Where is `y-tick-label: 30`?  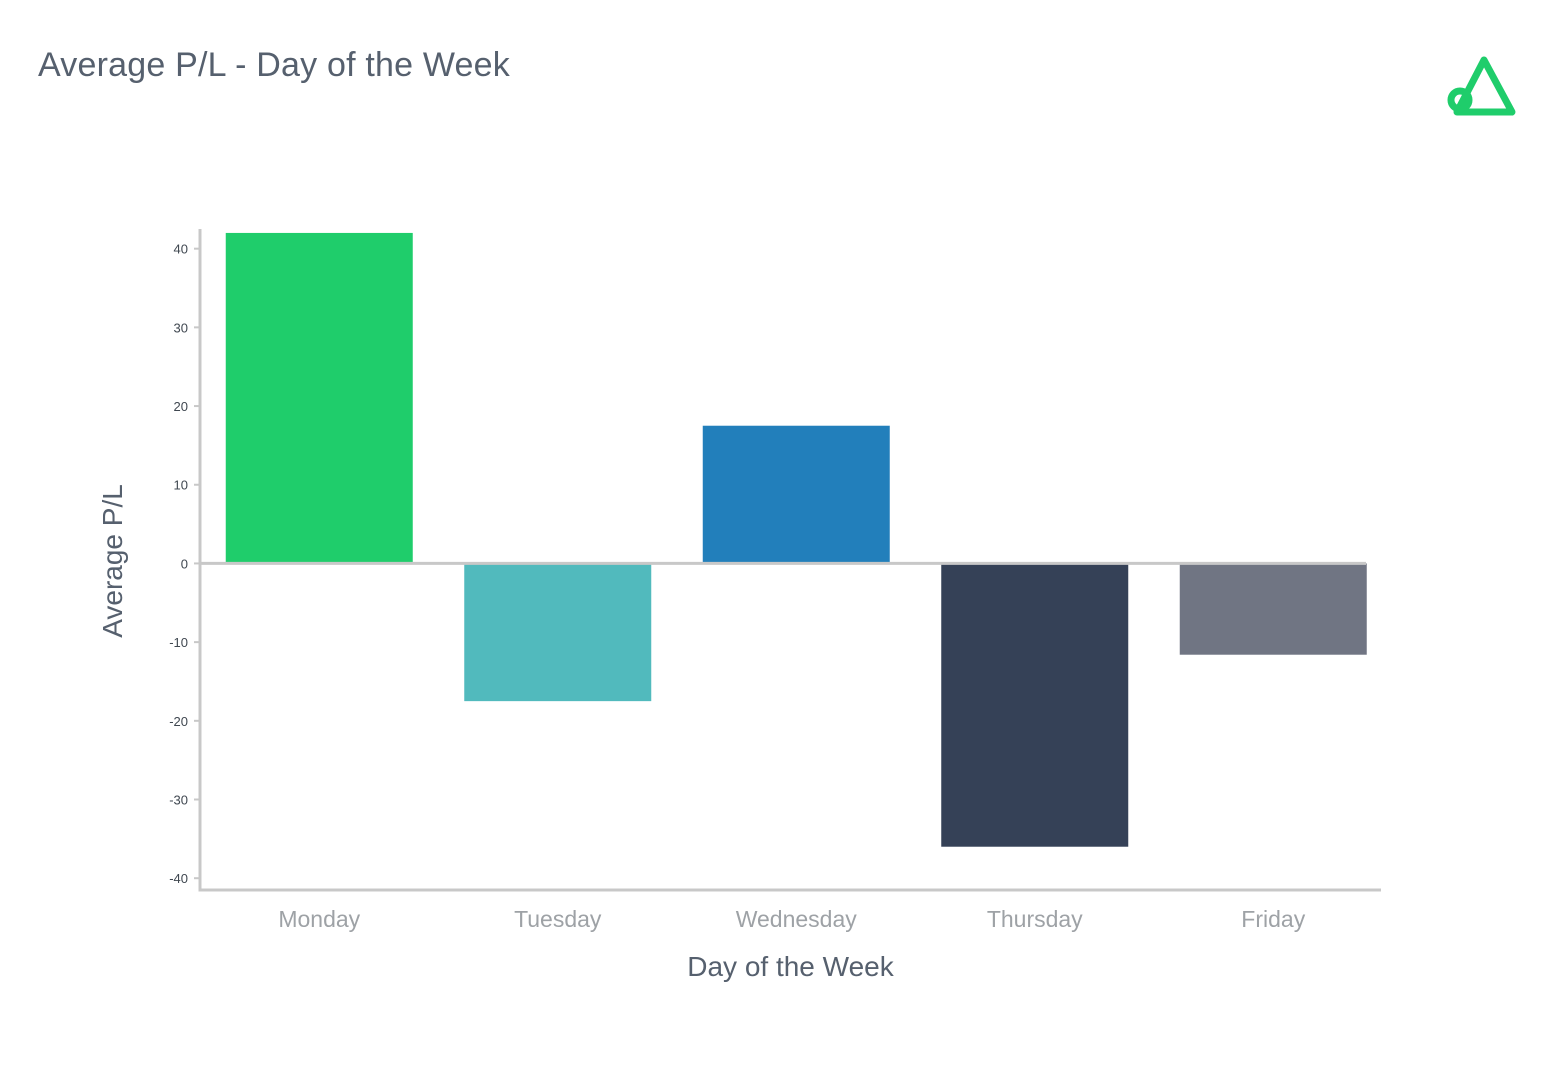 y-tick-label: 30 is located at coordinates (181, 327).